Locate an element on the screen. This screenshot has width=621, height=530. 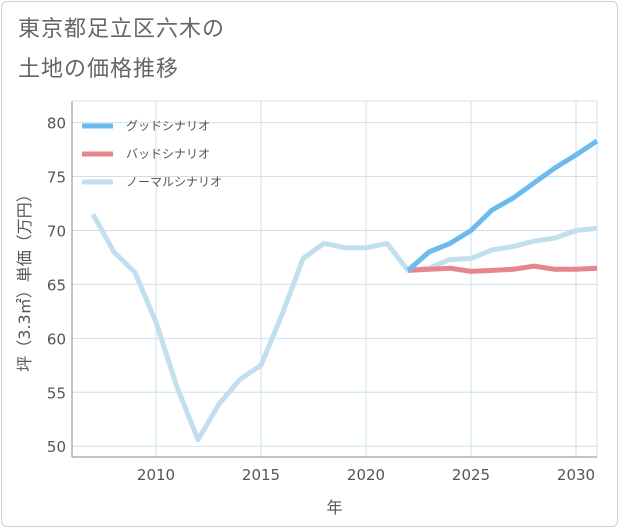
y-tick-label: 70 is located at coordinates (56, 231).